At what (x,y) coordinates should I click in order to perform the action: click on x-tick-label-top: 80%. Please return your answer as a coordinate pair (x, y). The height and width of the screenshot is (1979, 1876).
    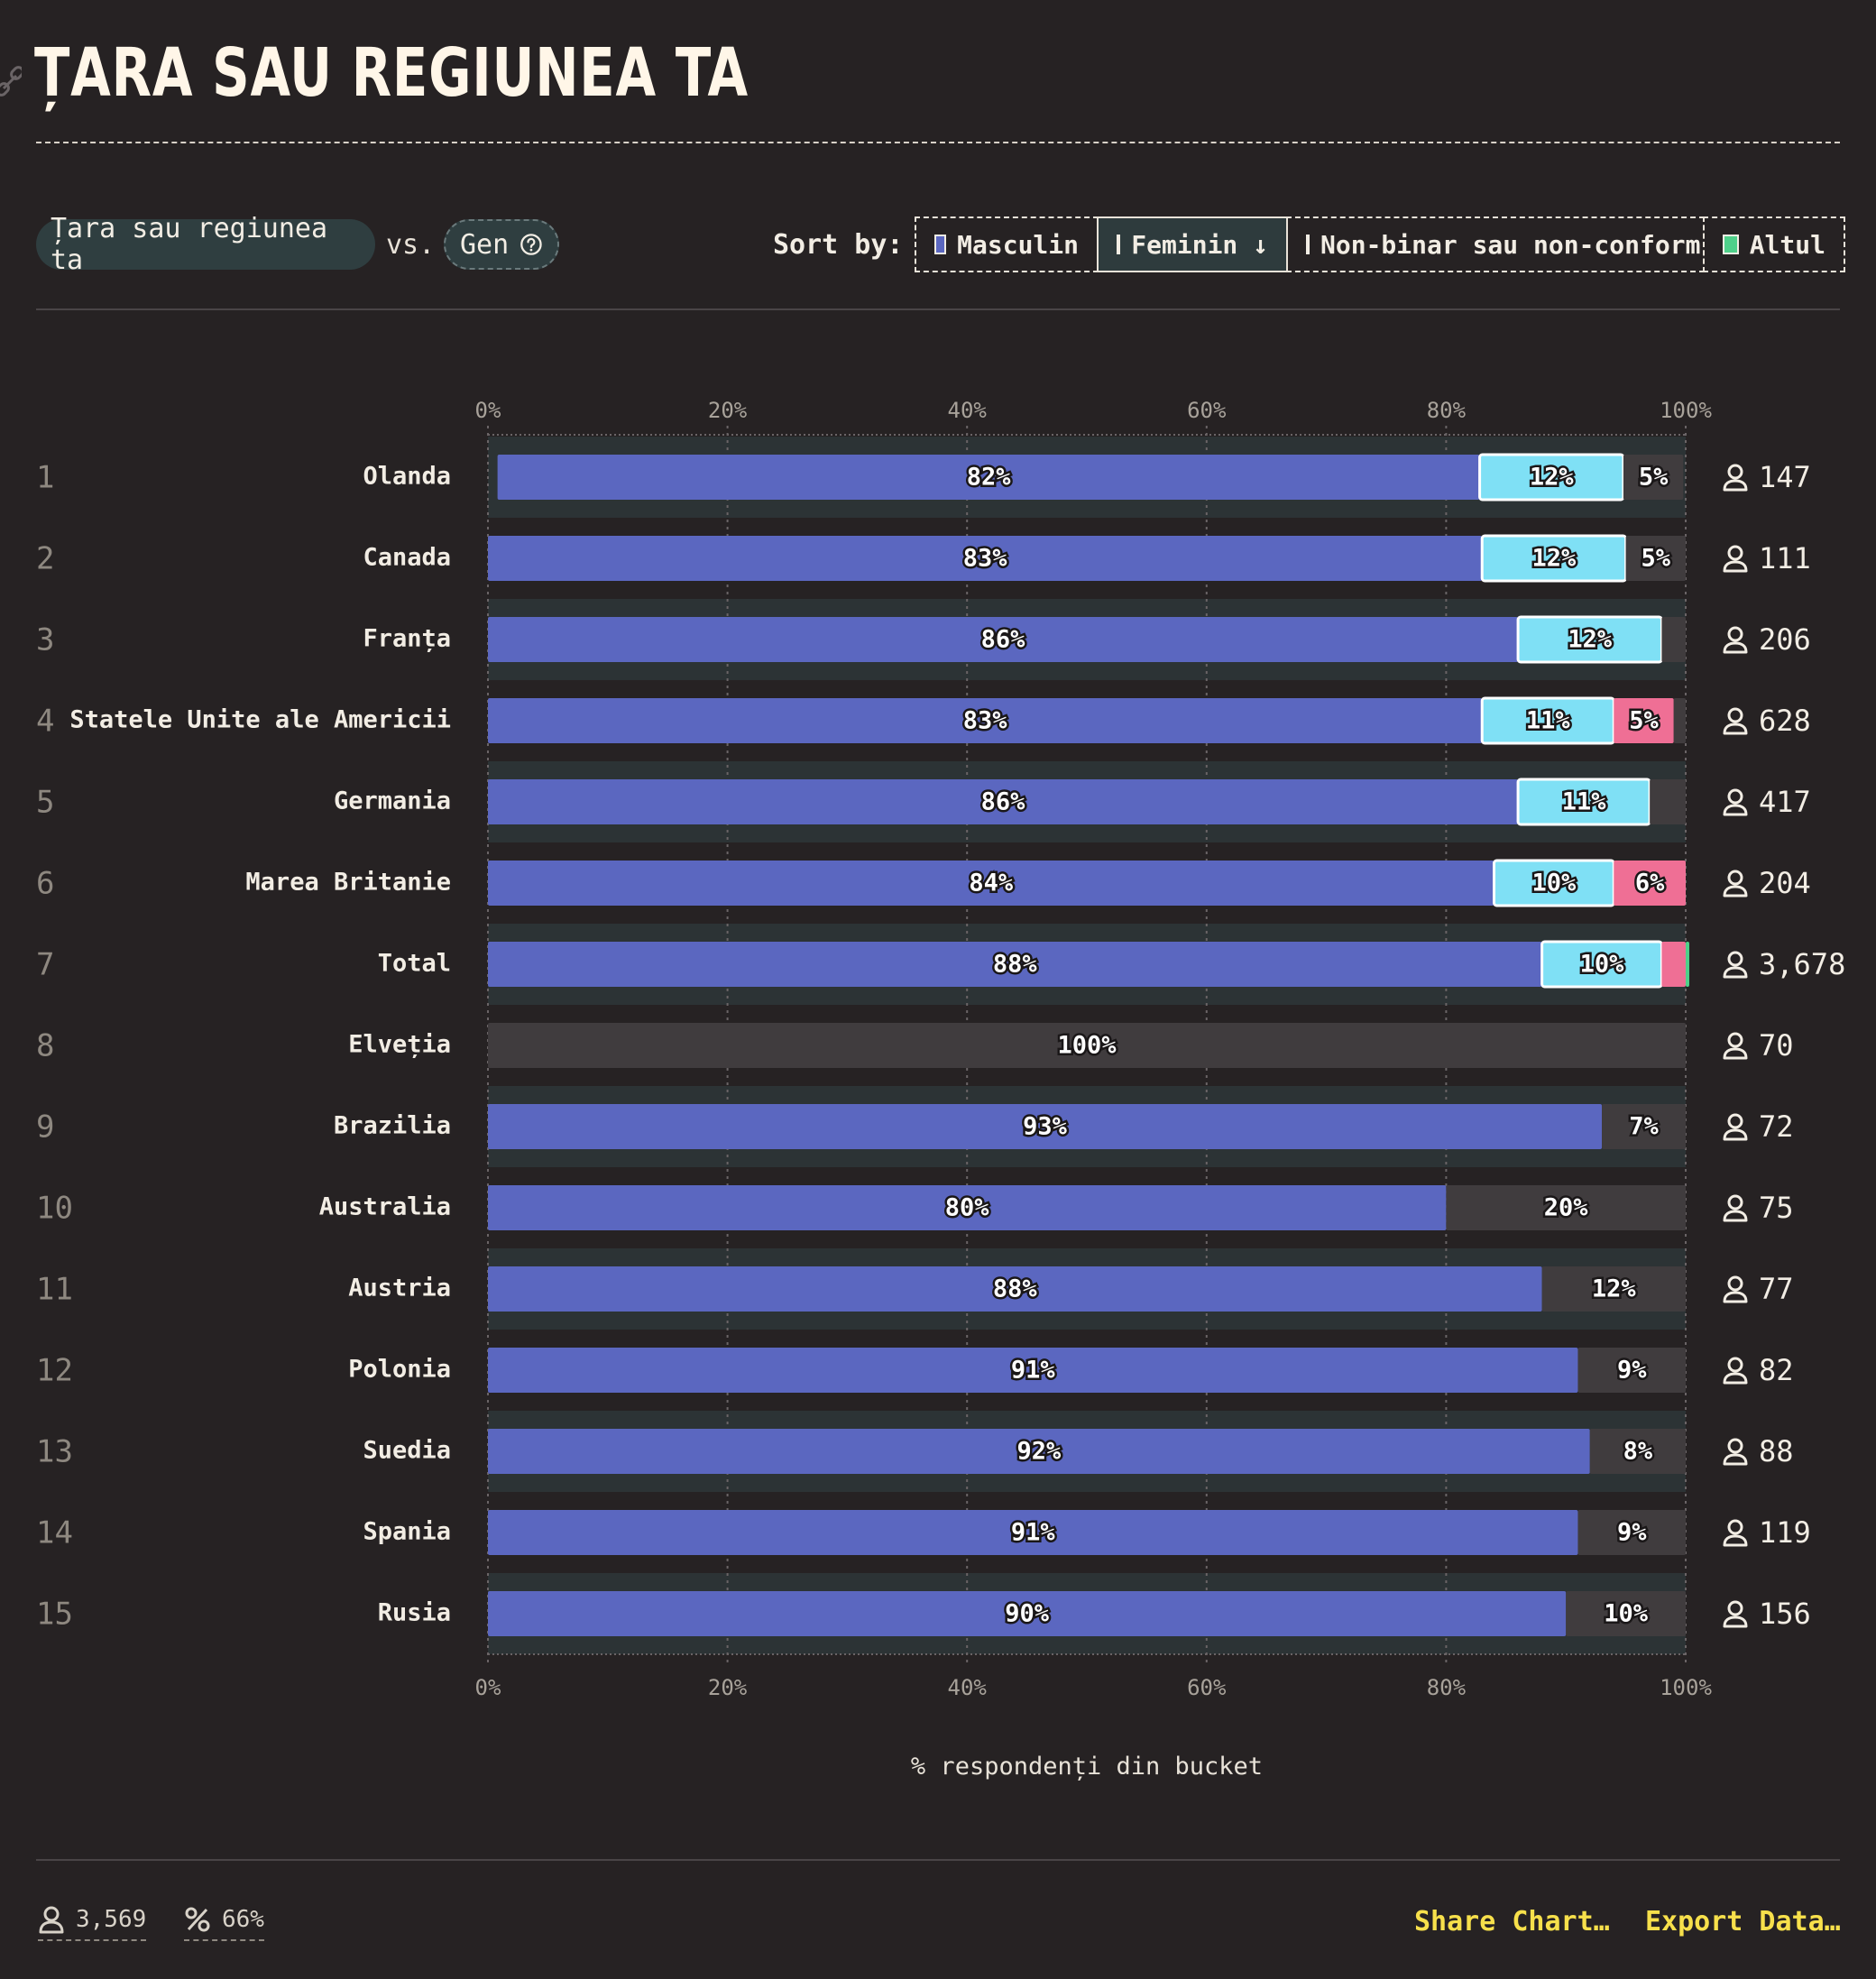
    Looking at the image, I should click on (1447, 410).